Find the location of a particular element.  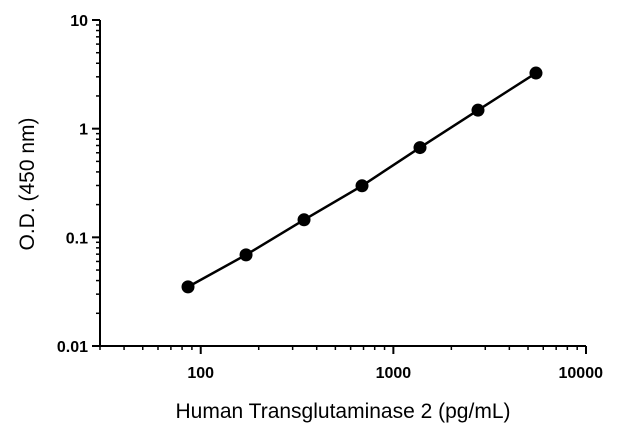

x-tick-label: 100 is located at coordinates (200, 373).